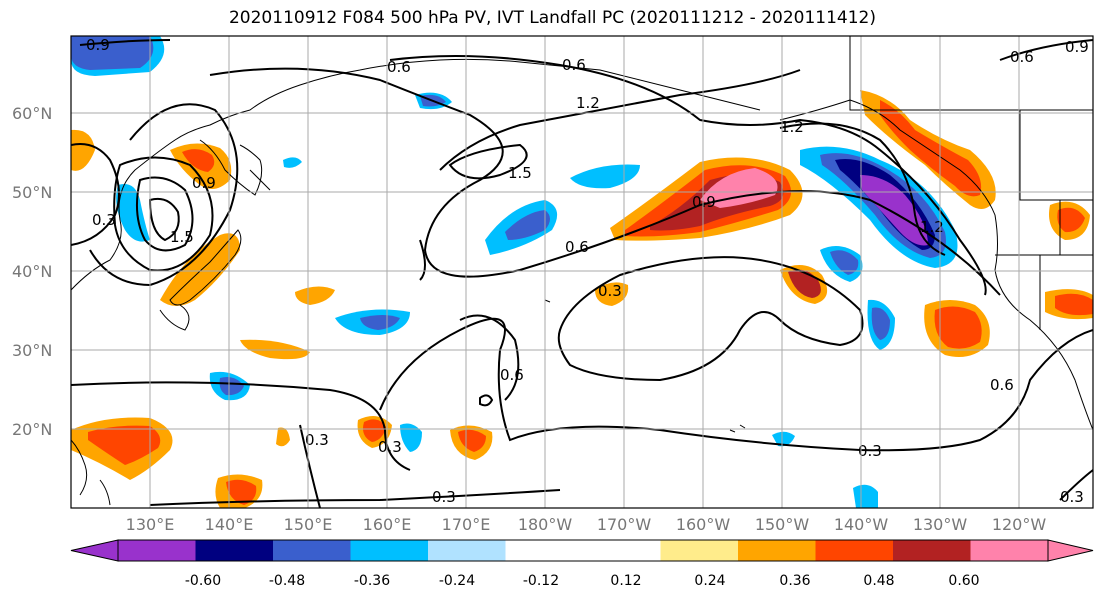  I want to click on lon-label: 140°W, so click(861, 524).